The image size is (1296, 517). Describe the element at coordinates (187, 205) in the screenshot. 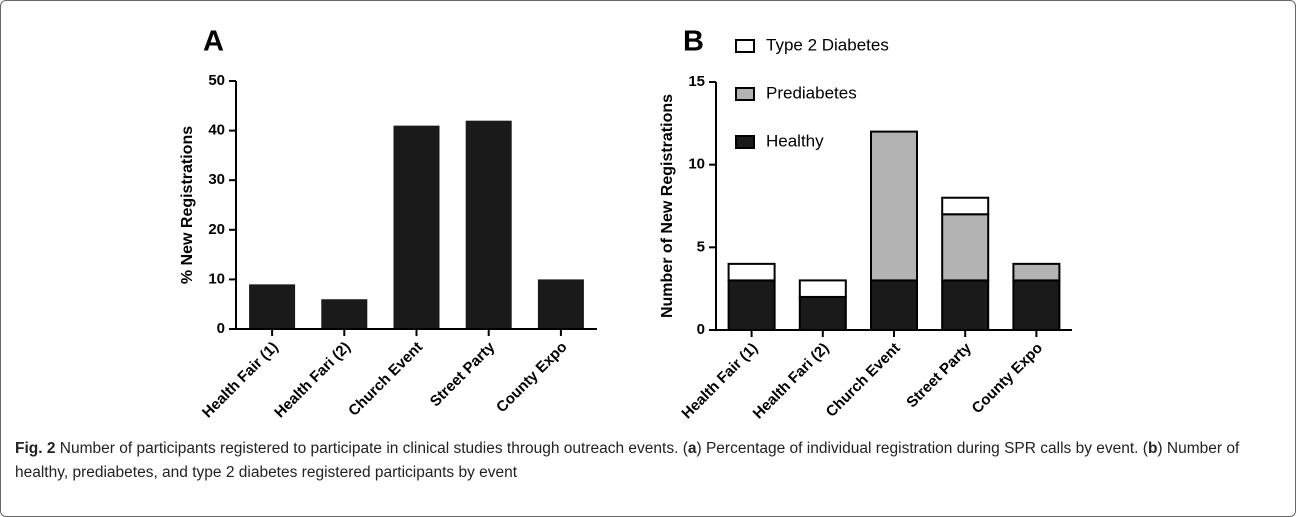

I see `y-axis-label: % New Registrations` at that location.